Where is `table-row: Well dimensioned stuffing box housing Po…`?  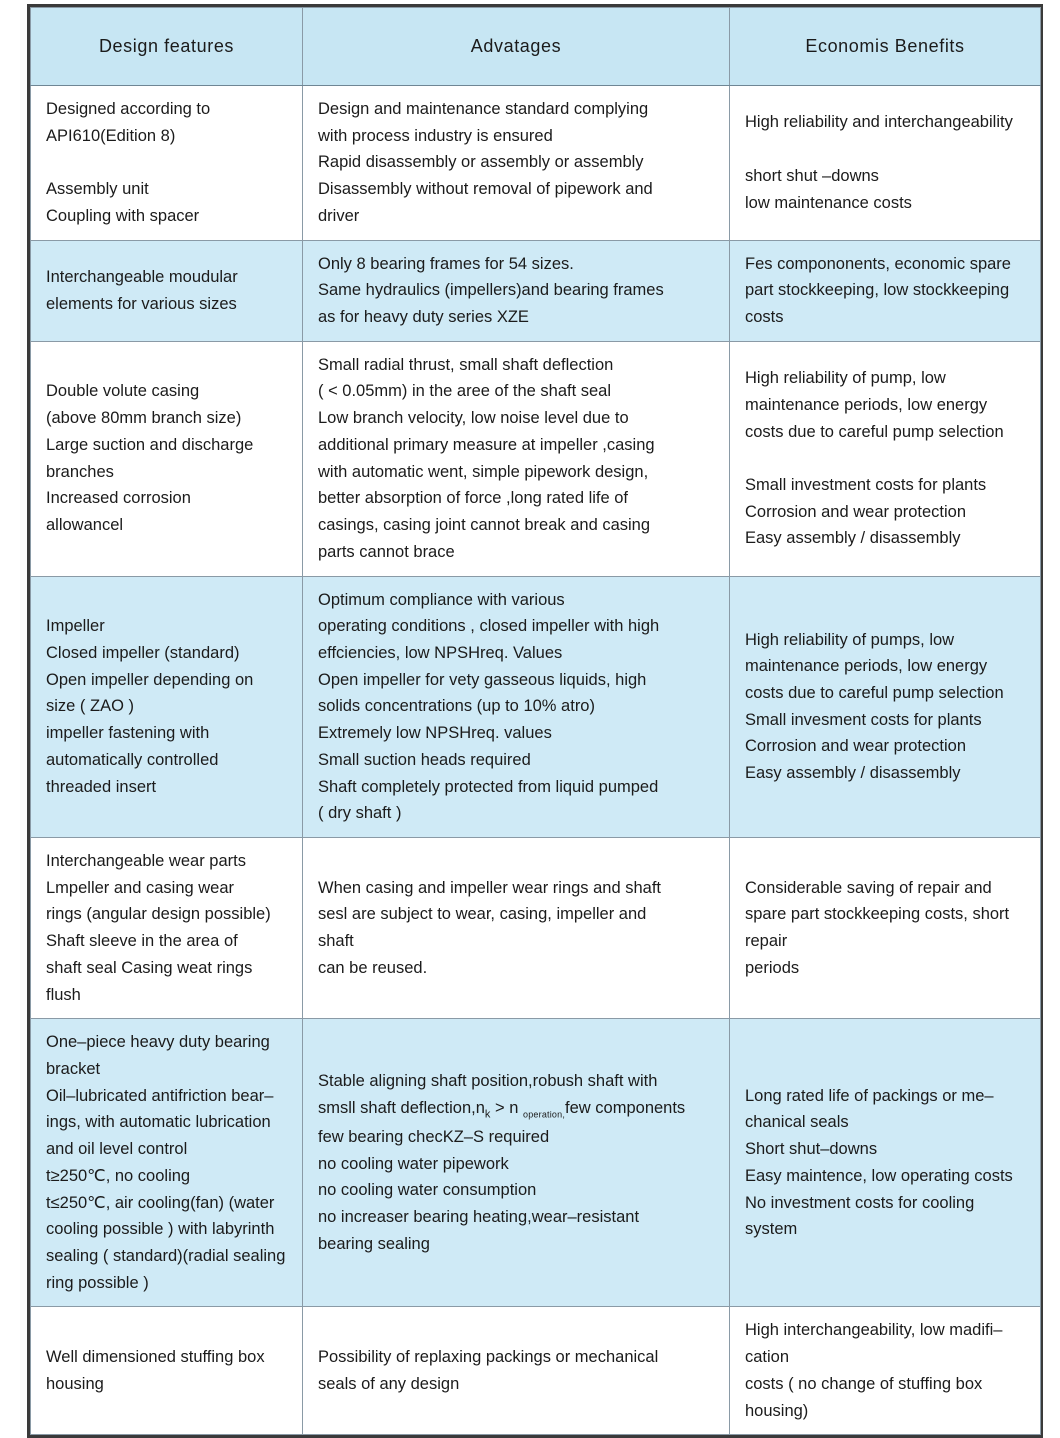 table-row: Well dimensioned stuffing box housing Po… is located at coordinates (535, 1371).